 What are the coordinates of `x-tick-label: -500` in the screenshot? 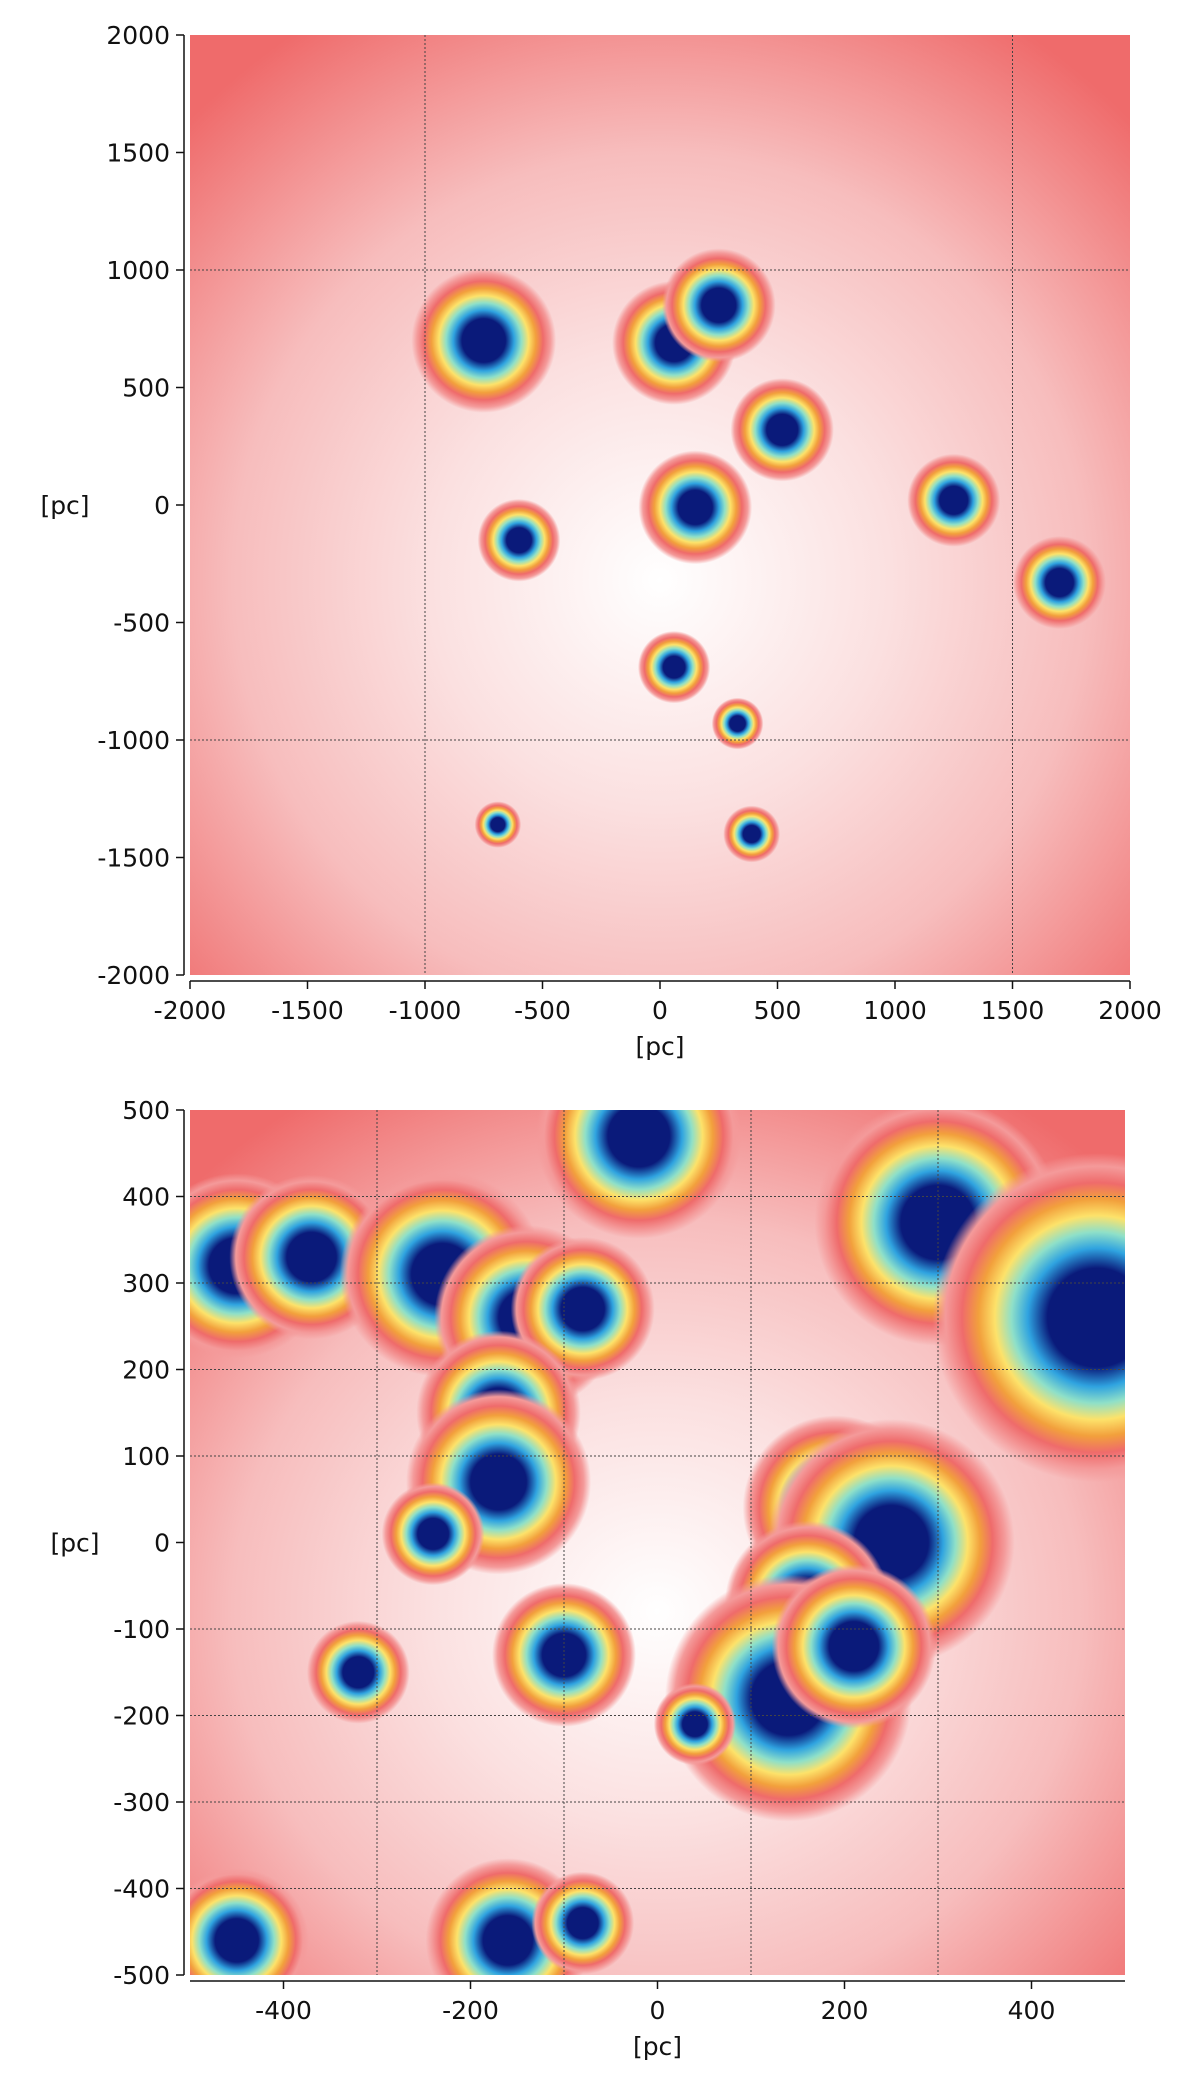 It's located at (542, 1010).